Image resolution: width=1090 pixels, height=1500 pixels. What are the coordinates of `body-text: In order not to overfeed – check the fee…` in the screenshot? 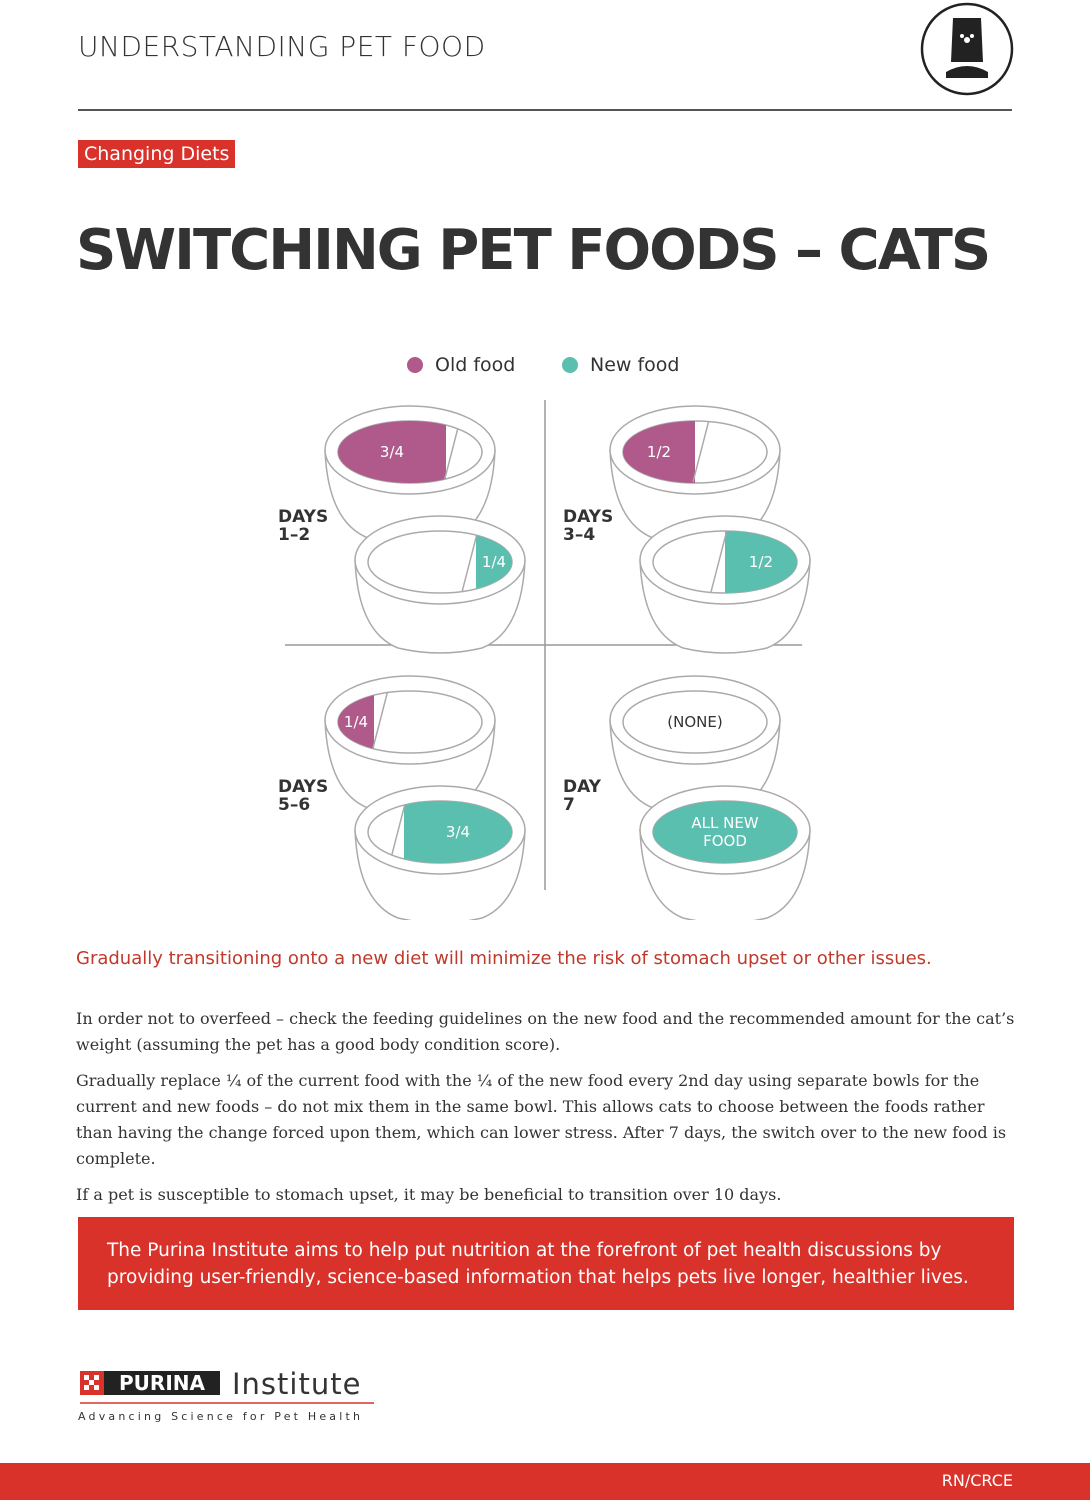 It's located at (548, 1112).